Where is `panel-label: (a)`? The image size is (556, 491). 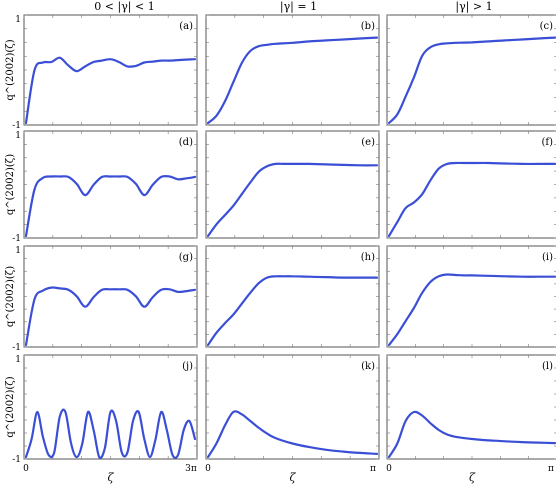 panel-label: (a) is located at coordinates (186, 26).